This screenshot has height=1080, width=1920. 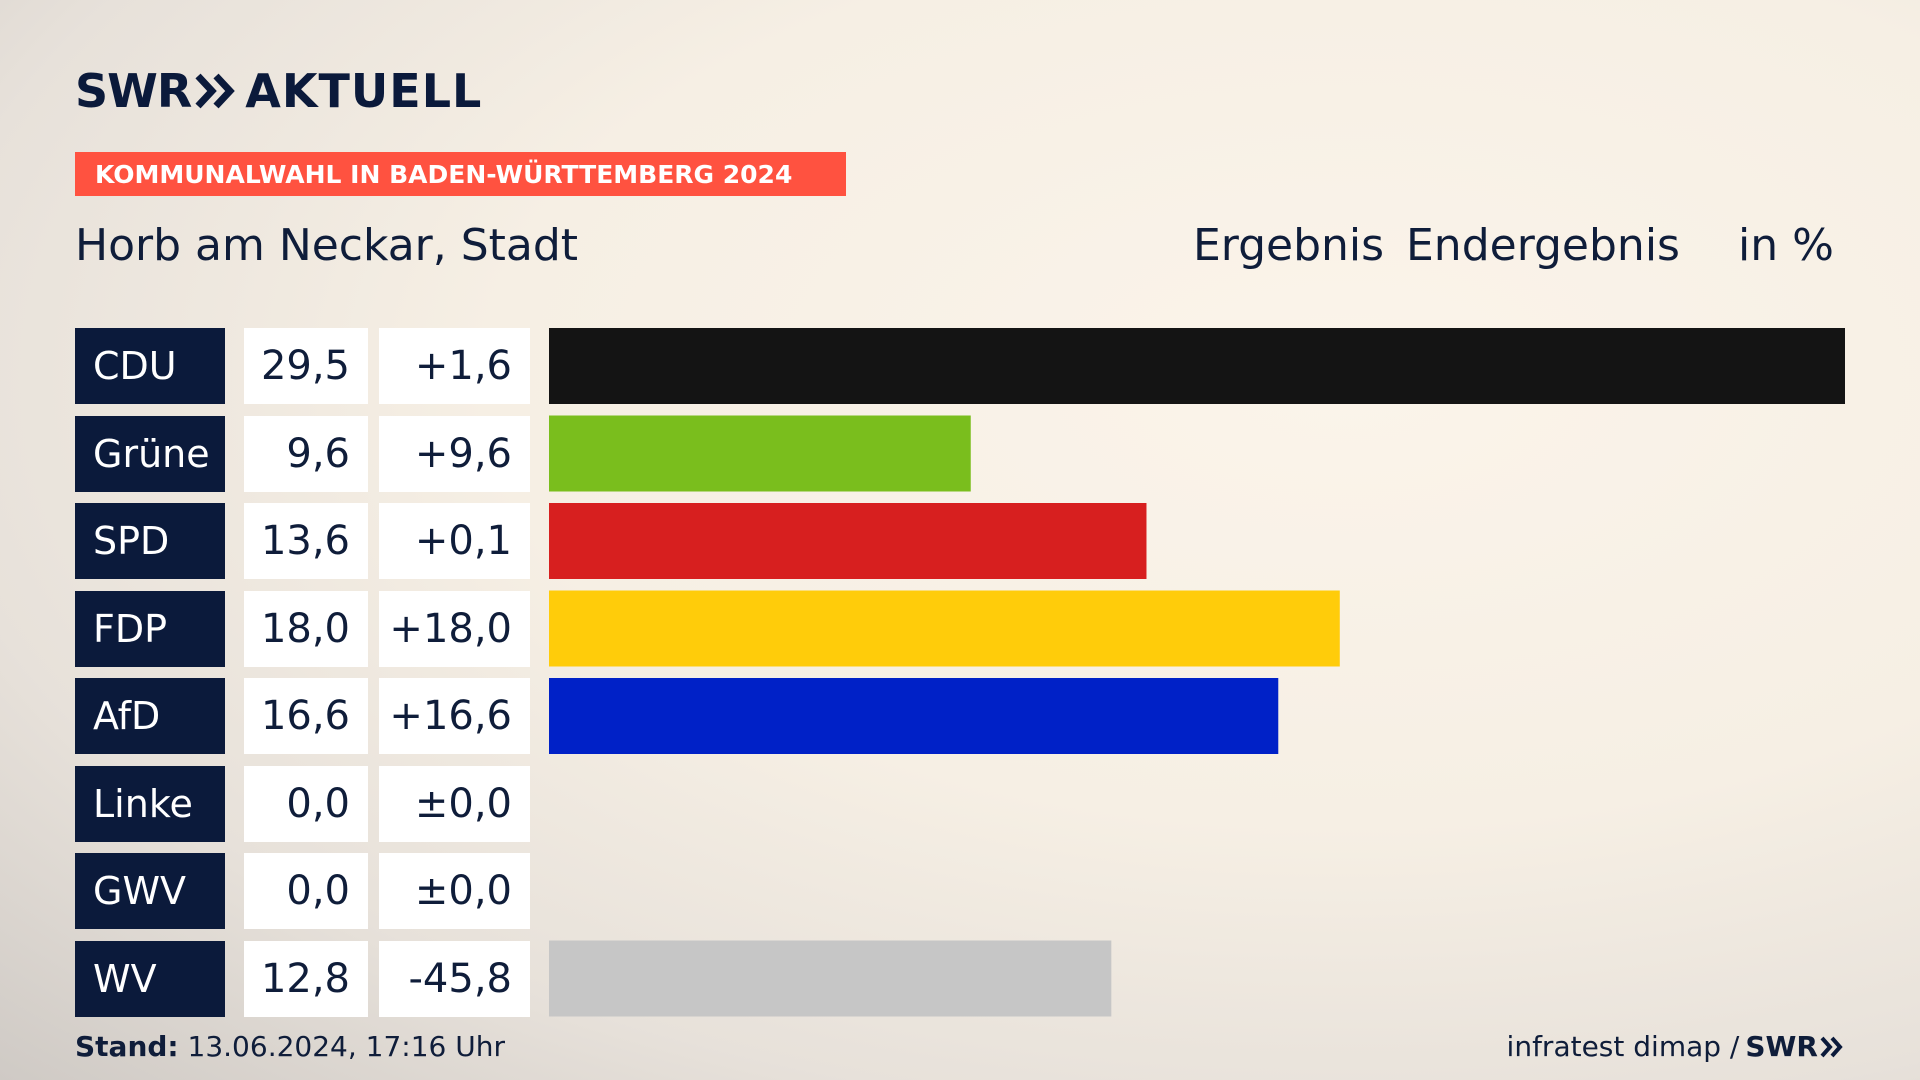 I want to click on party-label: Linke, so click(x=150, y=803).